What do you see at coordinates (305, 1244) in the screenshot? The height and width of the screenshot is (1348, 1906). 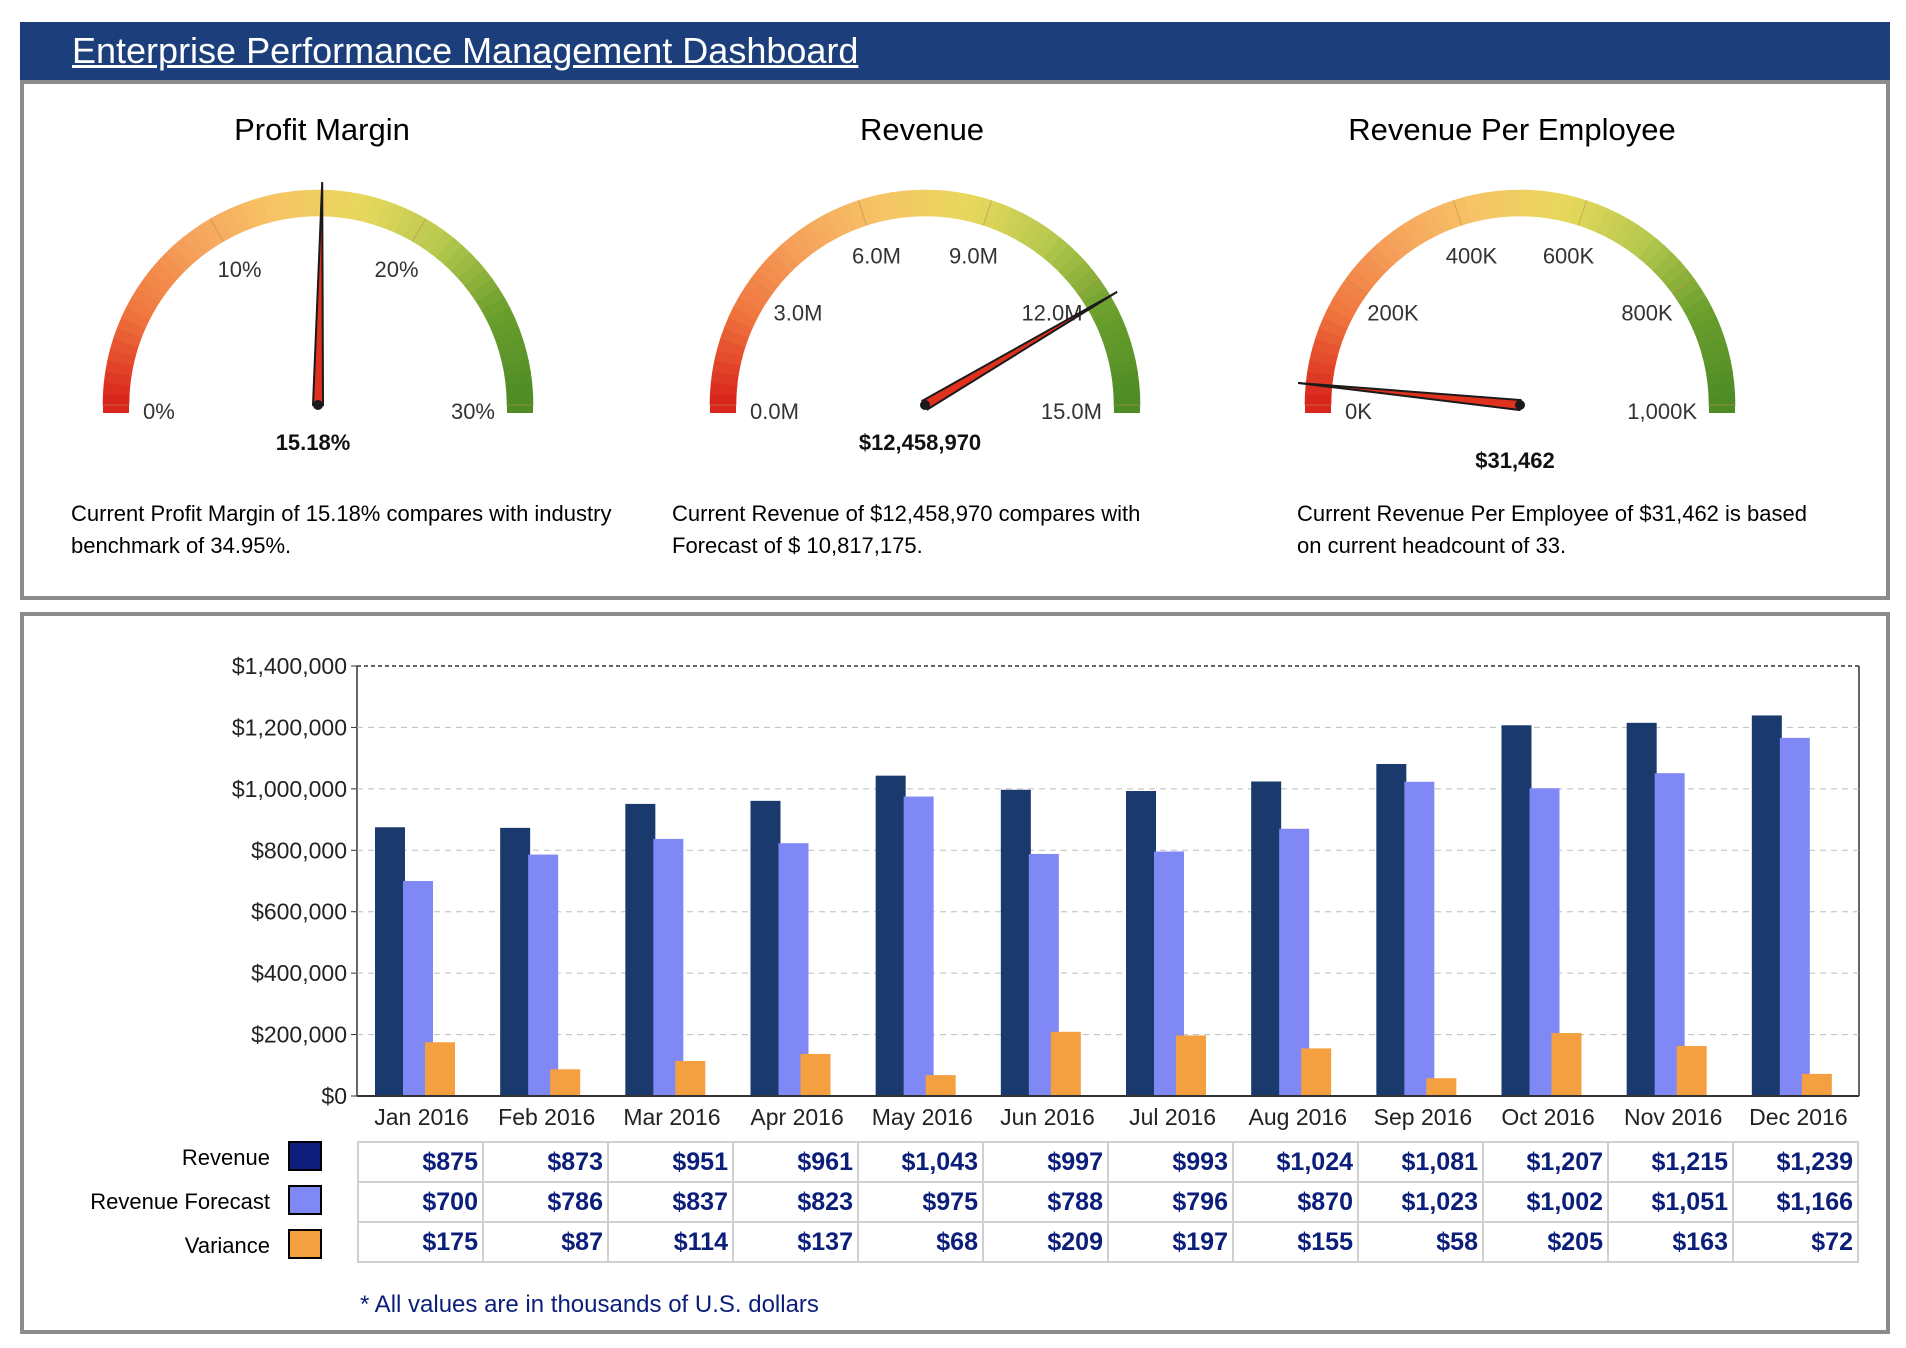 I see `legend-swatch-variance` at bounding box center [305, 1244].